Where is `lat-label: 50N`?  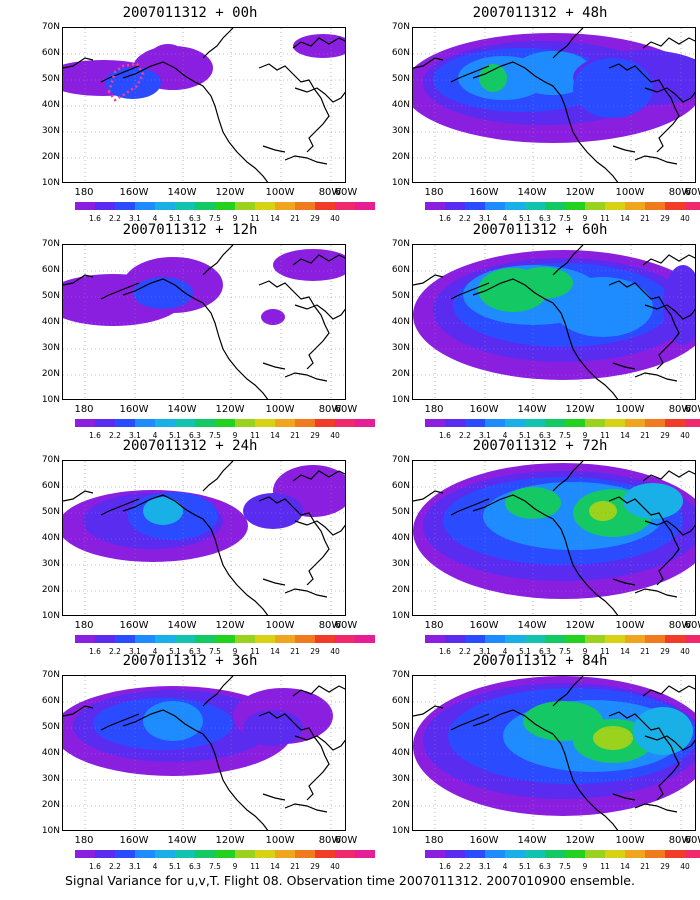
lat-label: 50N is located at coordinates (400, 296).